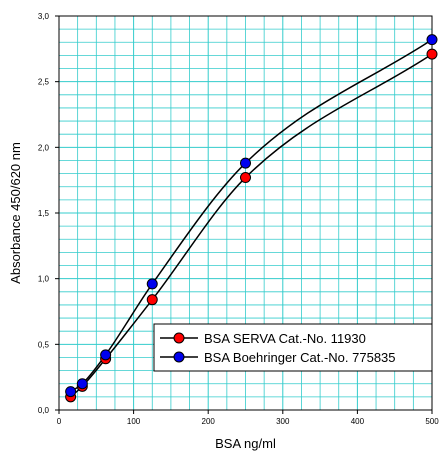 The height and width of the screenshot is (453, 447). I want to click on x-tick-label: 200, so click(209, 421).